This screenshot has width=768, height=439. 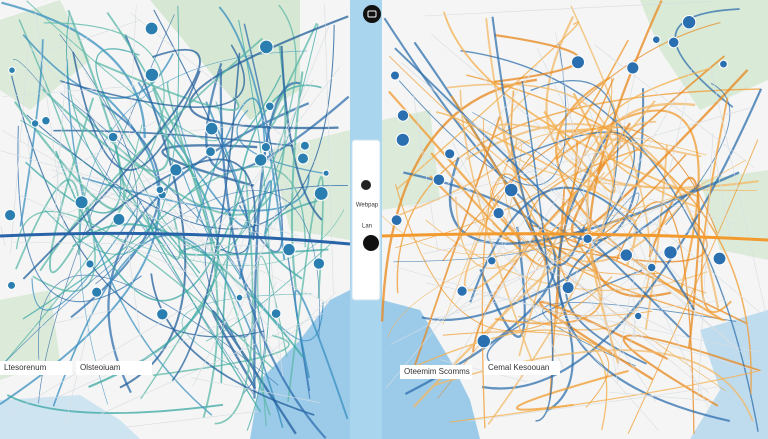 I want to click on panel-button, so click(x=371, y=243).